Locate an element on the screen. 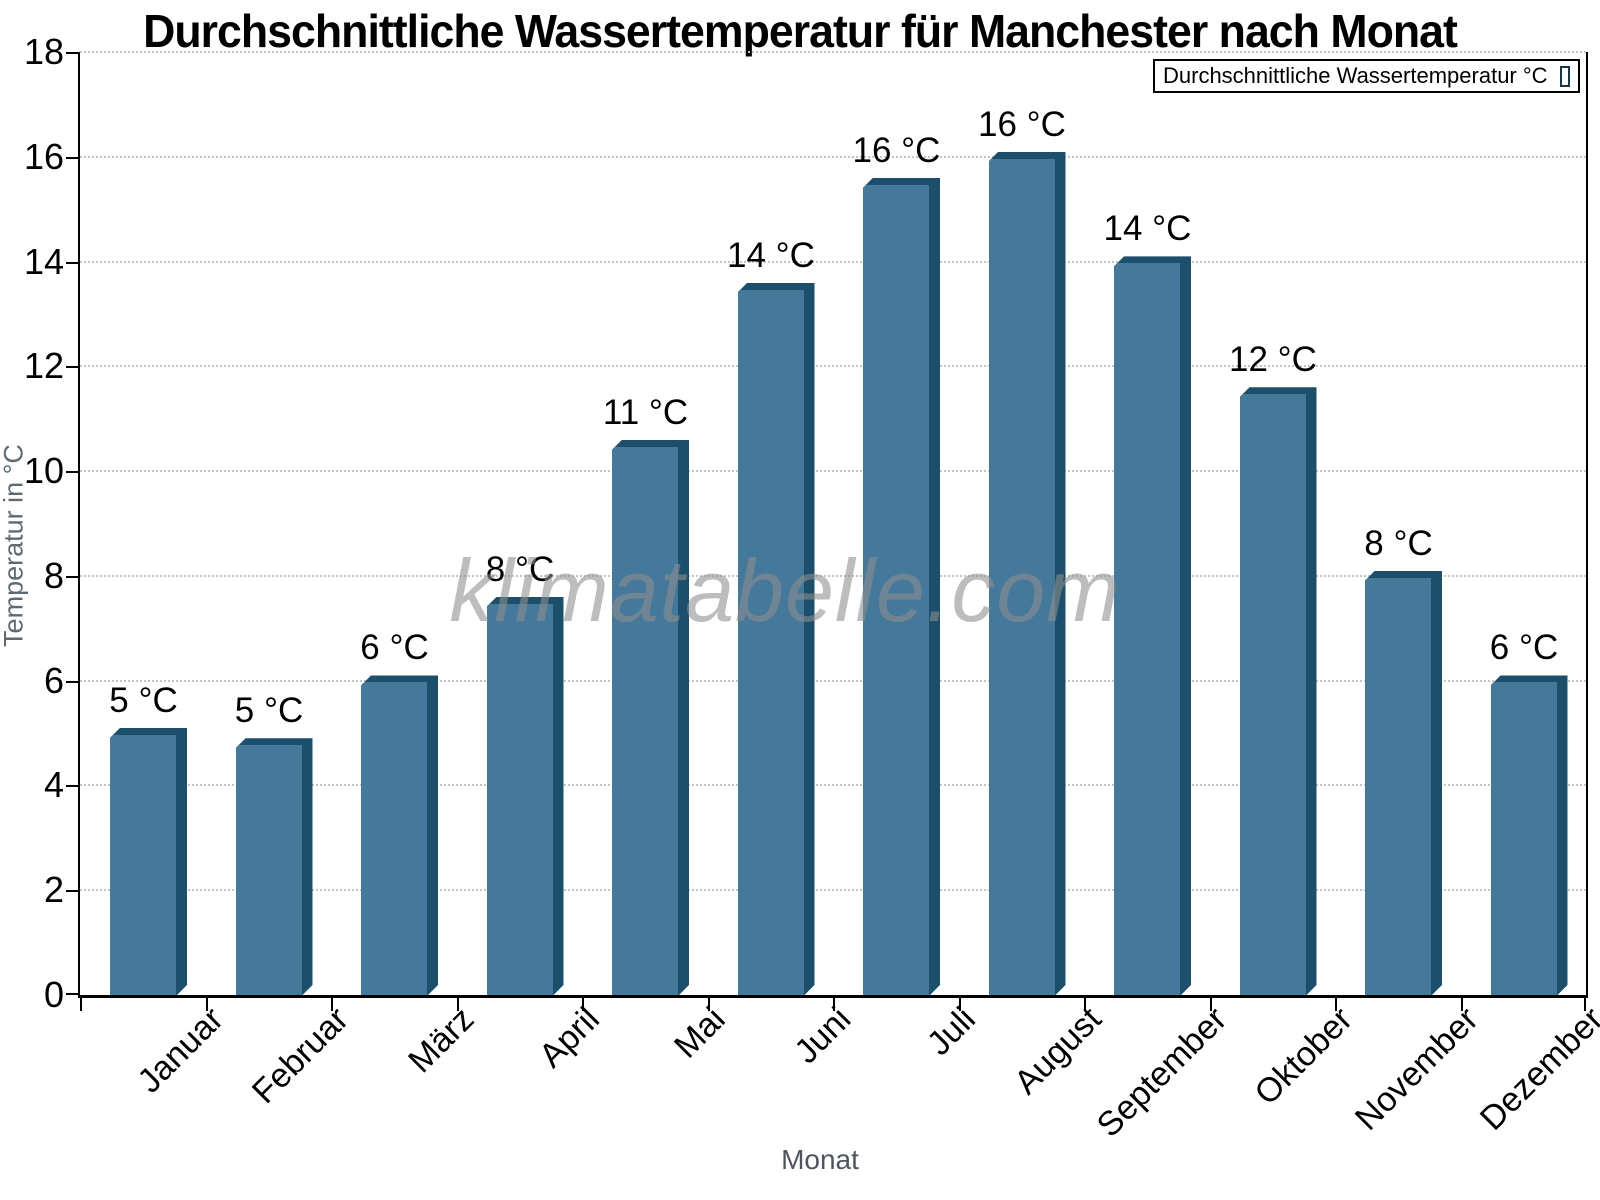 This screenshot has width=1600, height=1200. y-tick-label-4: 4 is located at coordinates (53, 785).